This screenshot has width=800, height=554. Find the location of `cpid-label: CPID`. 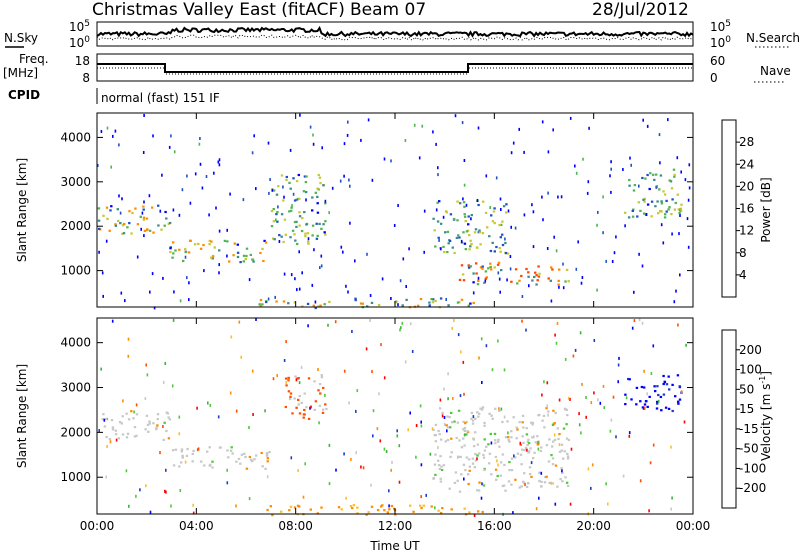

cpid-label: CPID is located at coordinates (24, 95).